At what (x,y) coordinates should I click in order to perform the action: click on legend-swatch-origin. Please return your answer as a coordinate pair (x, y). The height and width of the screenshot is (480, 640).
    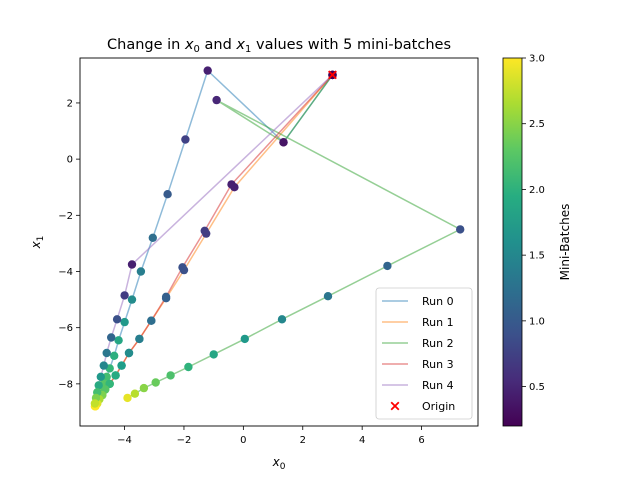
    Looking at the image, I should click on (395, 406).